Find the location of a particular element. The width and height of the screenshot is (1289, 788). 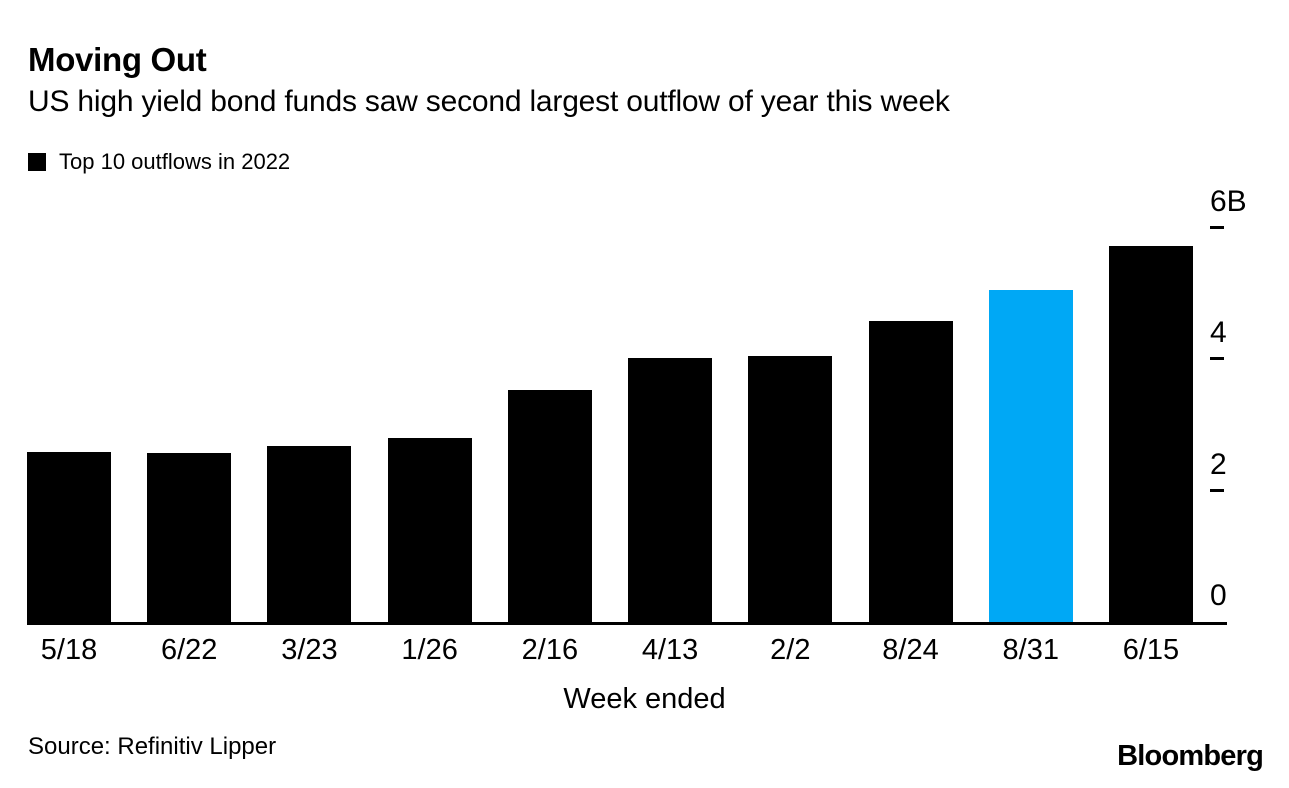

x-tick-label-3/23: 3/23 is located at coordinates (309, 650).